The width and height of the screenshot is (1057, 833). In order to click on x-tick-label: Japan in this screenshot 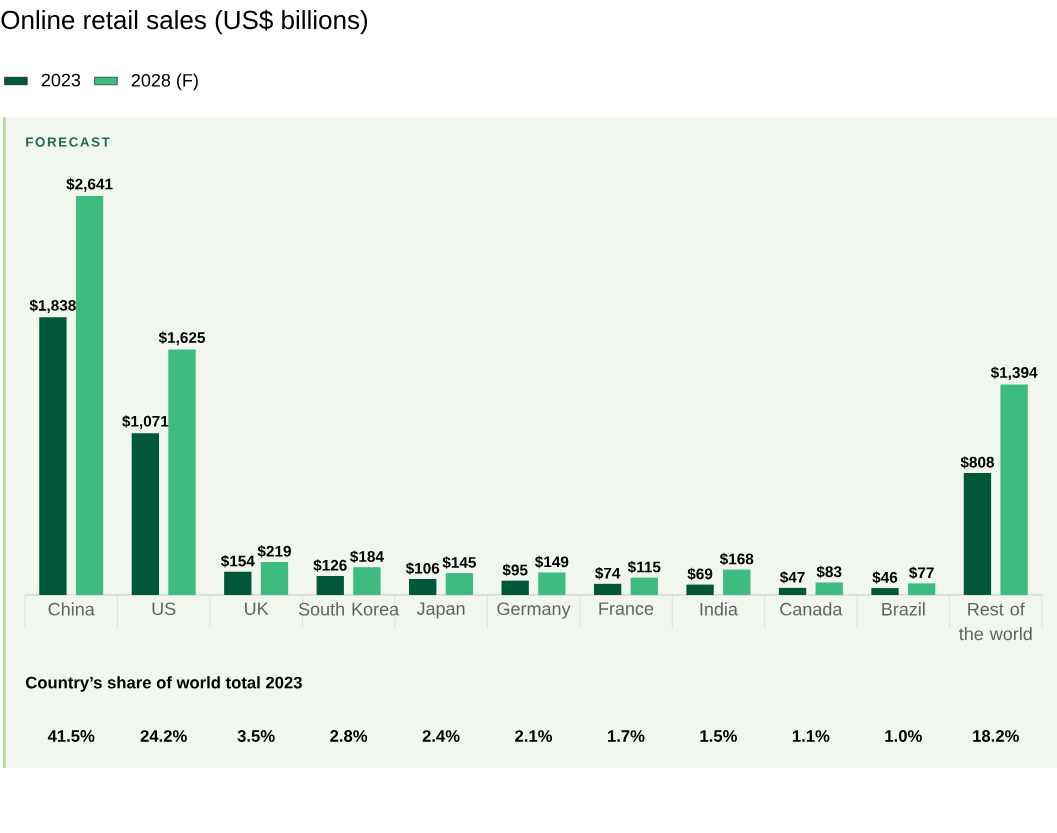, I will do `click(440, 610)`.